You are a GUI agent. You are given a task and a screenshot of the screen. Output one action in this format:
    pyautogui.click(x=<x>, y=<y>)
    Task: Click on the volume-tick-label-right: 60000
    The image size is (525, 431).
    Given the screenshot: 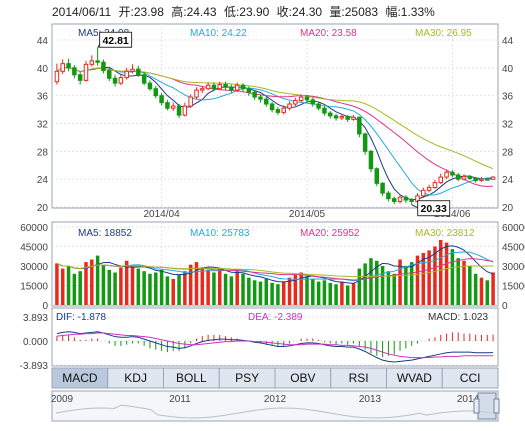 What is the action you would take?
    pyautogui.click(x=513, y=228)
    